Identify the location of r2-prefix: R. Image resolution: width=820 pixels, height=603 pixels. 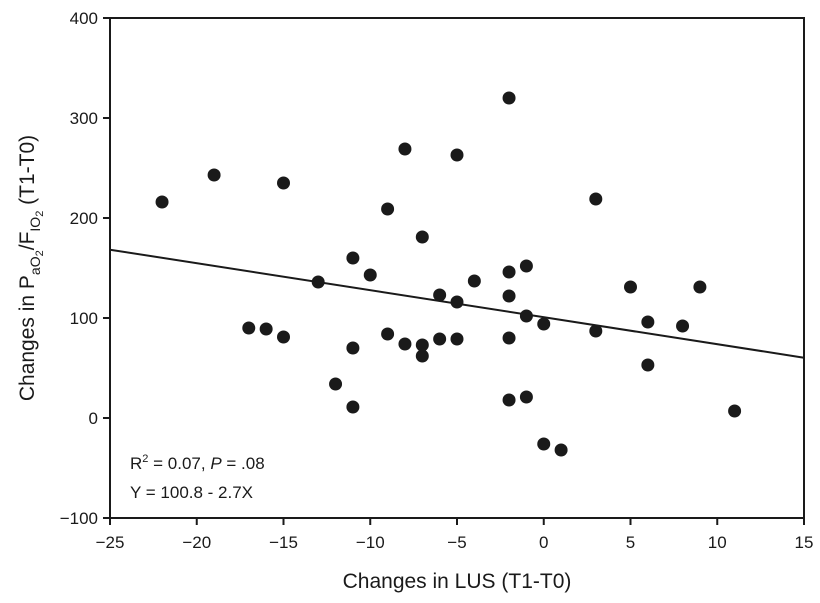
(136, 463).